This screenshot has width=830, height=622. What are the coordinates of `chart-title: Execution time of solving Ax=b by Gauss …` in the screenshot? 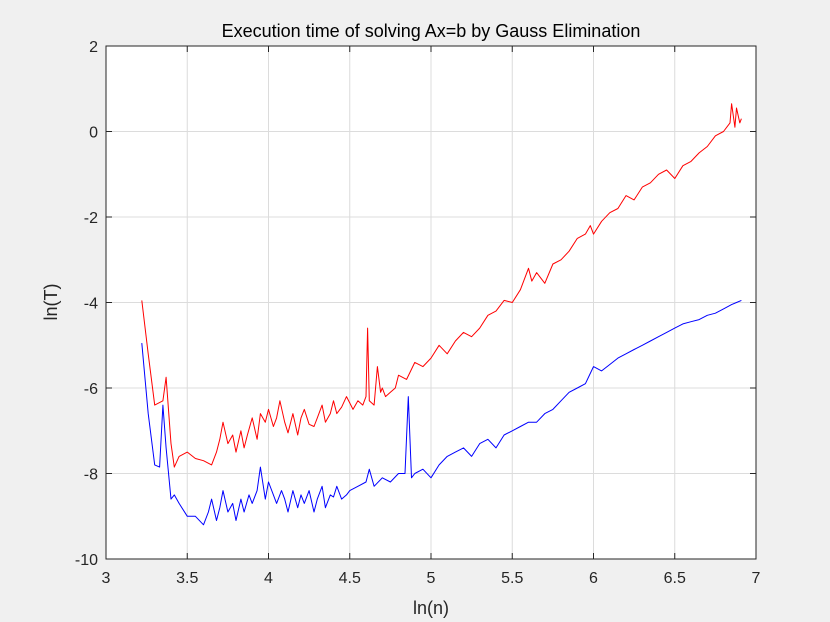 It's located at (431, 31).